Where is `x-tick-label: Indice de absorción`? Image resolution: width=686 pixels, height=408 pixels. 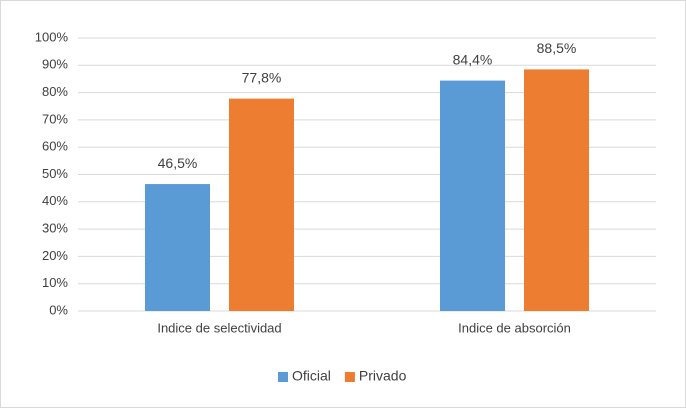 x-tick-label: Indice de absorción is located at coordinates (514, 327).